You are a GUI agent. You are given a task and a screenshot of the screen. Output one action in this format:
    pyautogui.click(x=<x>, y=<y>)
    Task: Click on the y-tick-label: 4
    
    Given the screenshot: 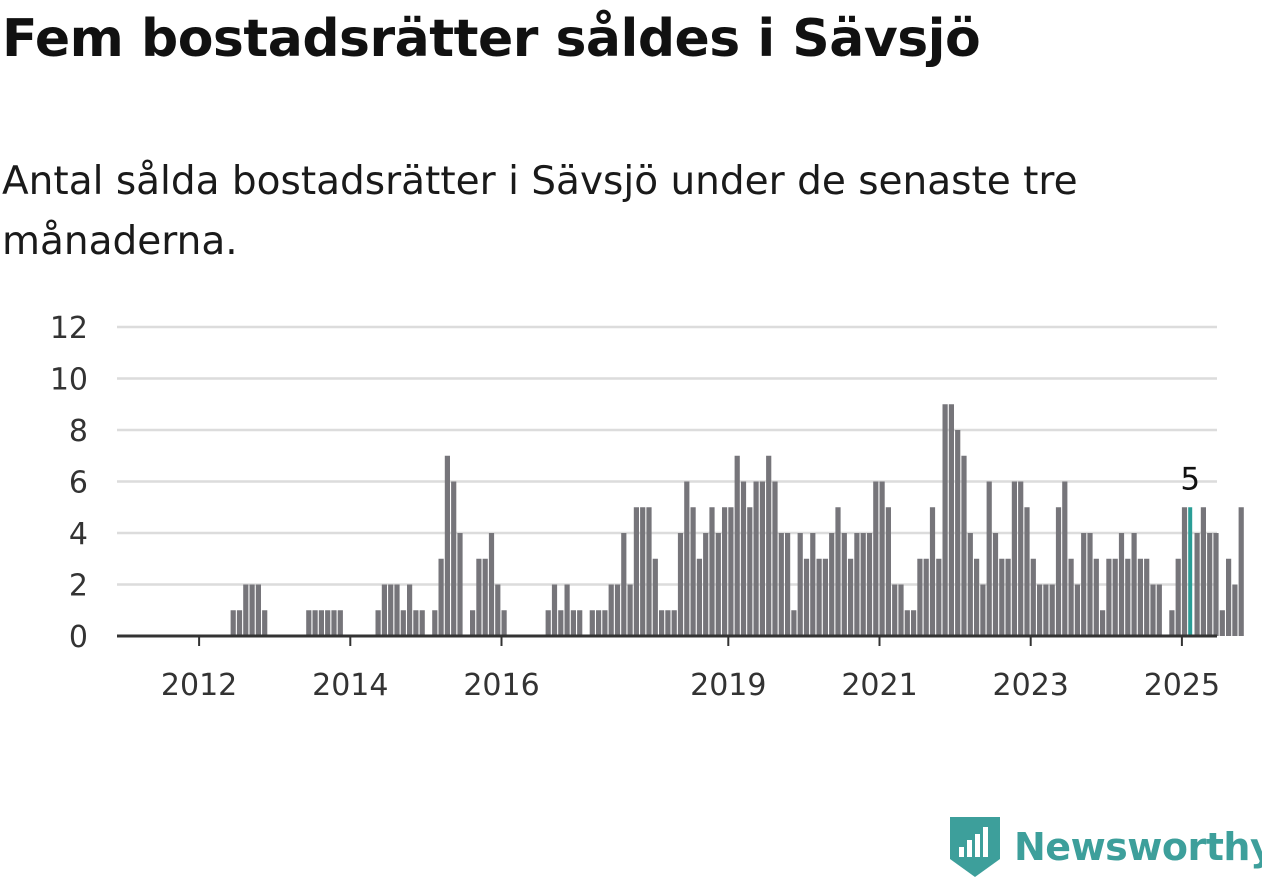 What is the action you would take?
    pyautogui.click(x=78, y=534)
    